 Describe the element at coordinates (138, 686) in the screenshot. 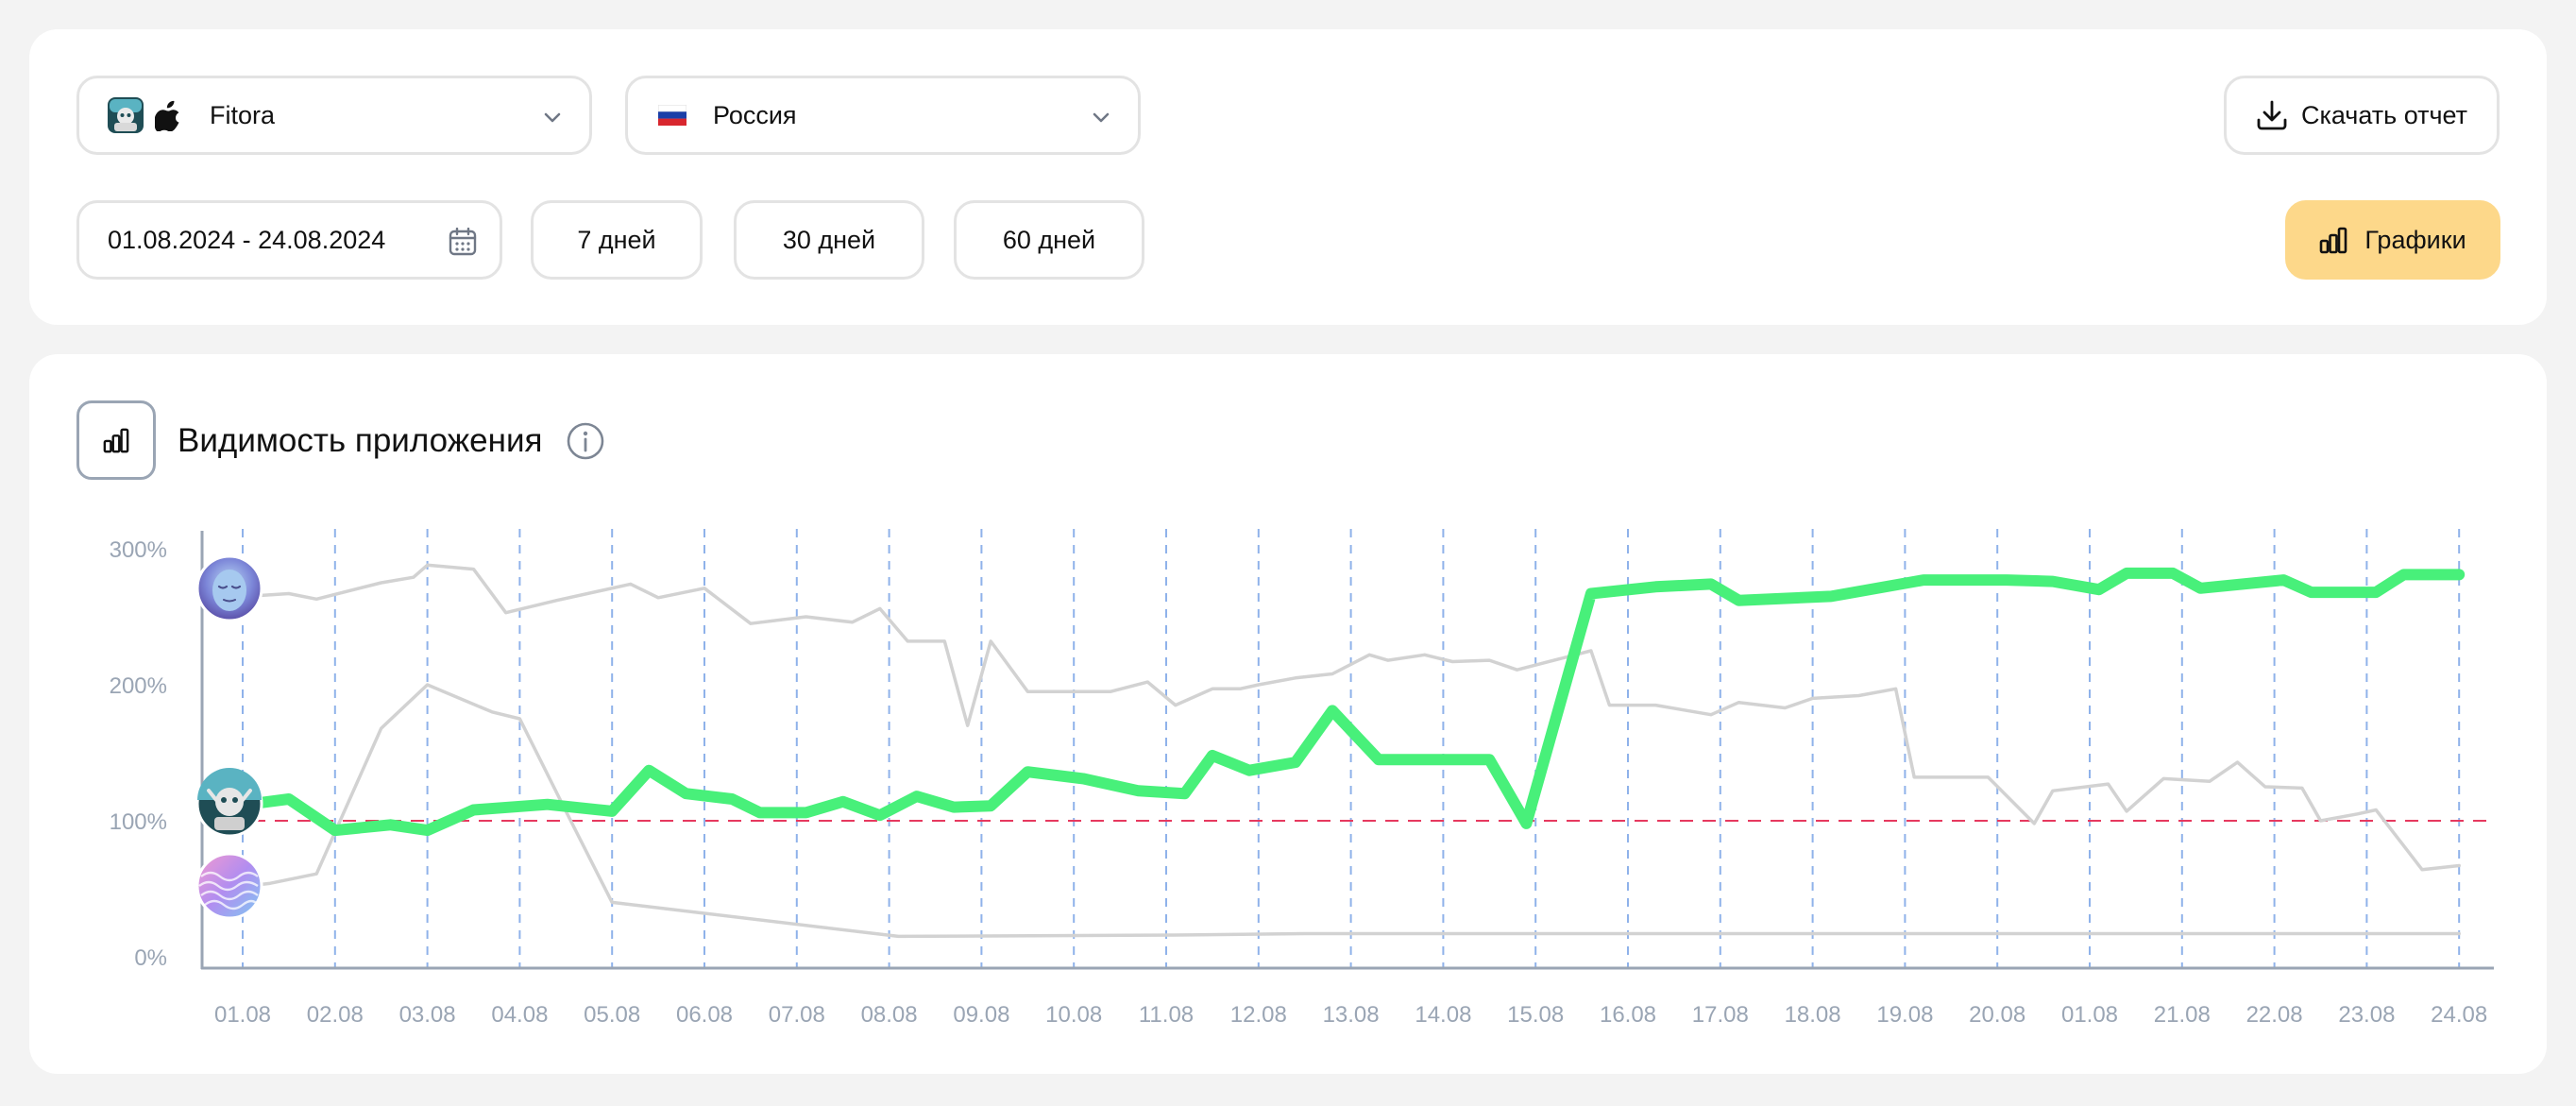

I see `y-tick-label: 200%` at that location.